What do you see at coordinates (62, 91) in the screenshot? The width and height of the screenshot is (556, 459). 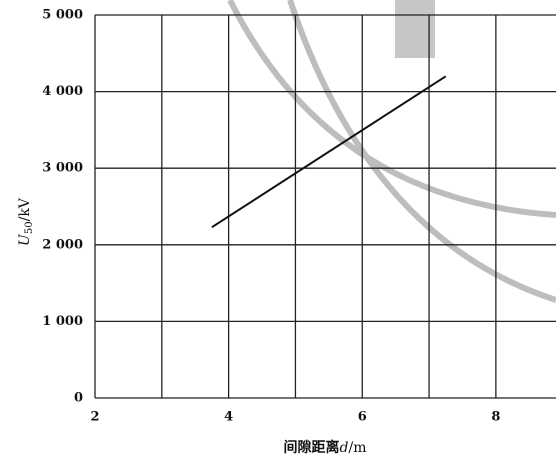 I see `y-tick-label: 4 000` at bounding box center [62, 91].